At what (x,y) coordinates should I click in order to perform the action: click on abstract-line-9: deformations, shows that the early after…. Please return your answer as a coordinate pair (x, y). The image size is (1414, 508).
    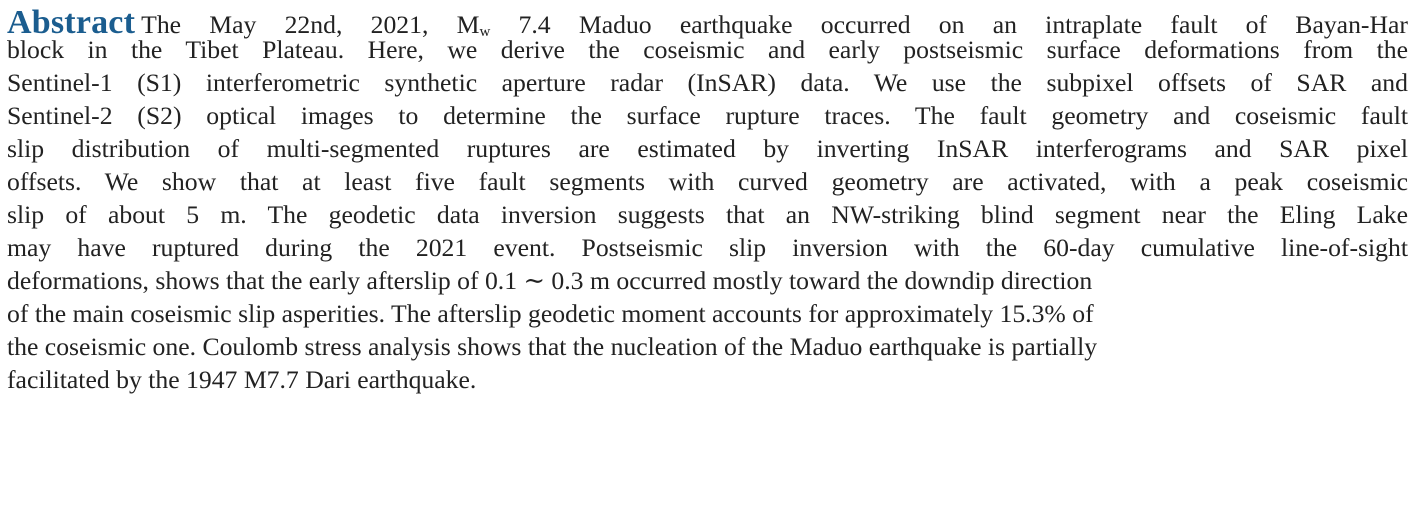
    Looking at the image, I should click on (550, 280).